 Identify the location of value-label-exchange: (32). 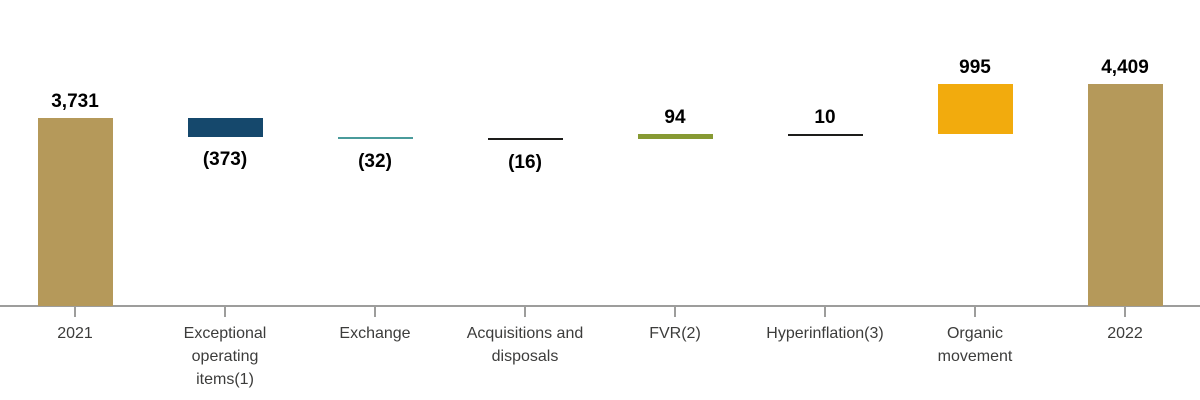
(375, 161).